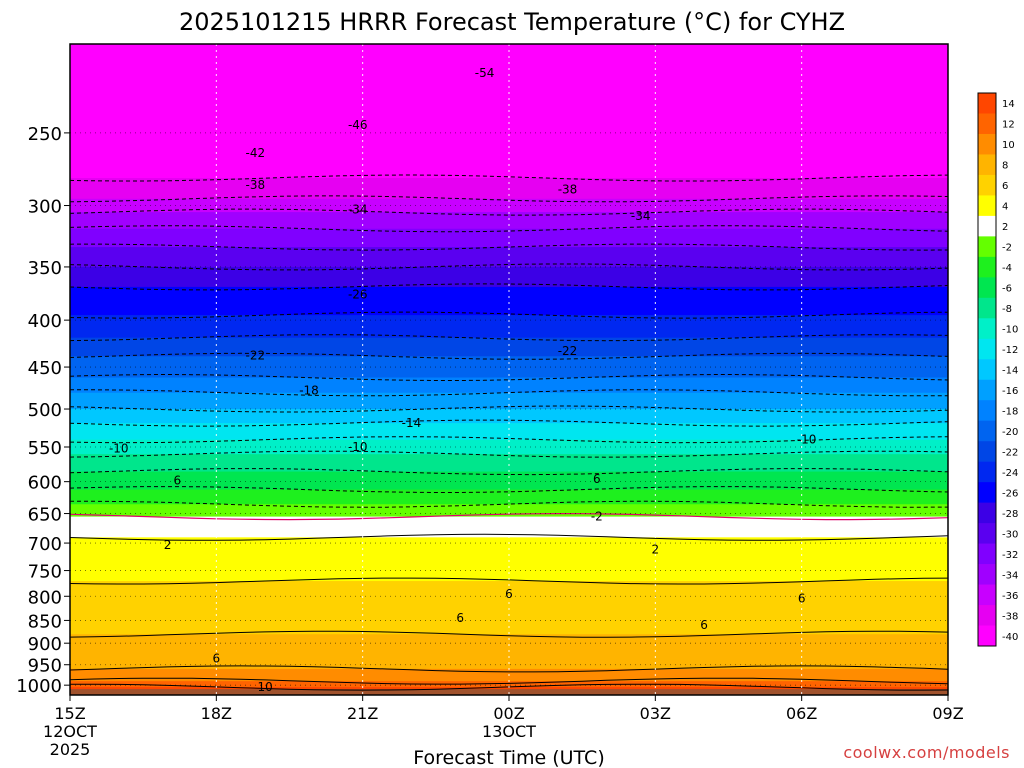  Describe the element at coordinates (1007, 248) in the screenshot. I see `colorbar-label: -2` at that location.